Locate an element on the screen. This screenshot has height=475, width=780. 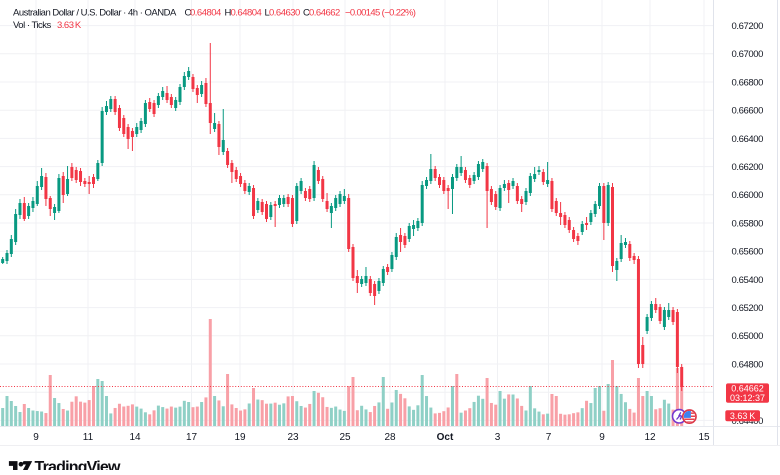
svg-text: 11 is located at coordinates (88, 437).